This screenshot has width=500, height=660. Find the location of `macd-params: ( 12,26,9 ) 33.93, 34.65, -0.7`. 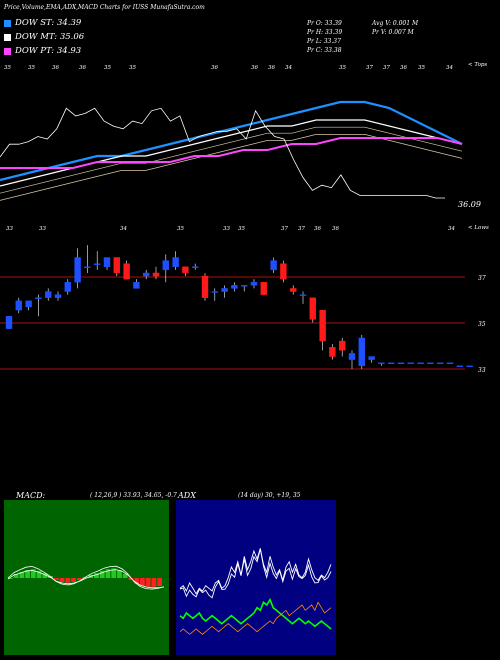

macd-params: ( 12,26,9 ) 33.93, 34.65, -0.7 is located at coordinates (133, 495).